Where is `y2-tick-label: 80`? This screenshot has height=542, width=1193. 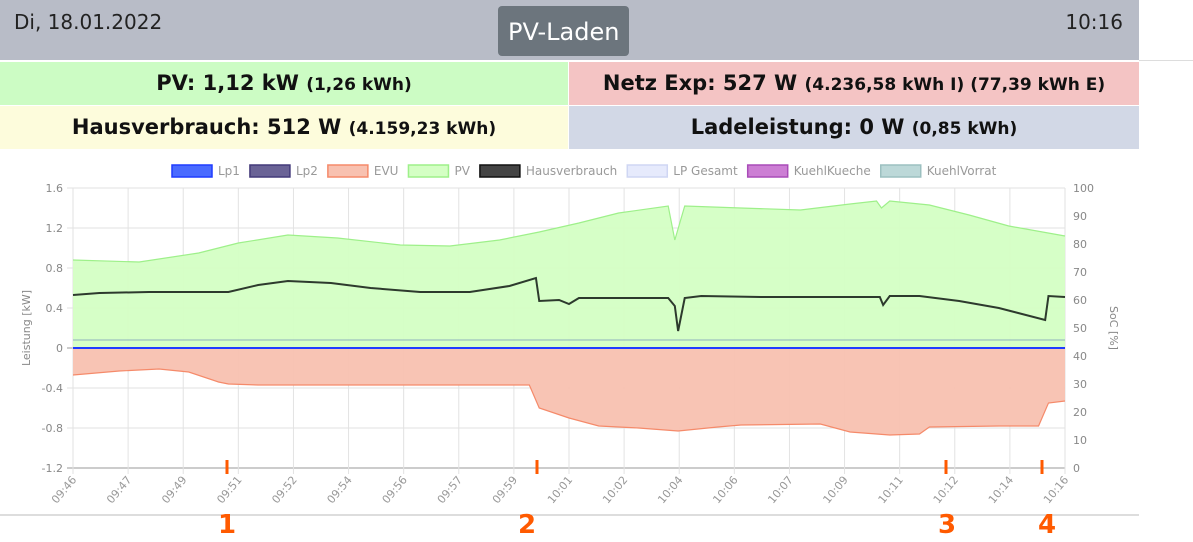
y2-tick-label: 80 is located at coordinates (1080, 244).